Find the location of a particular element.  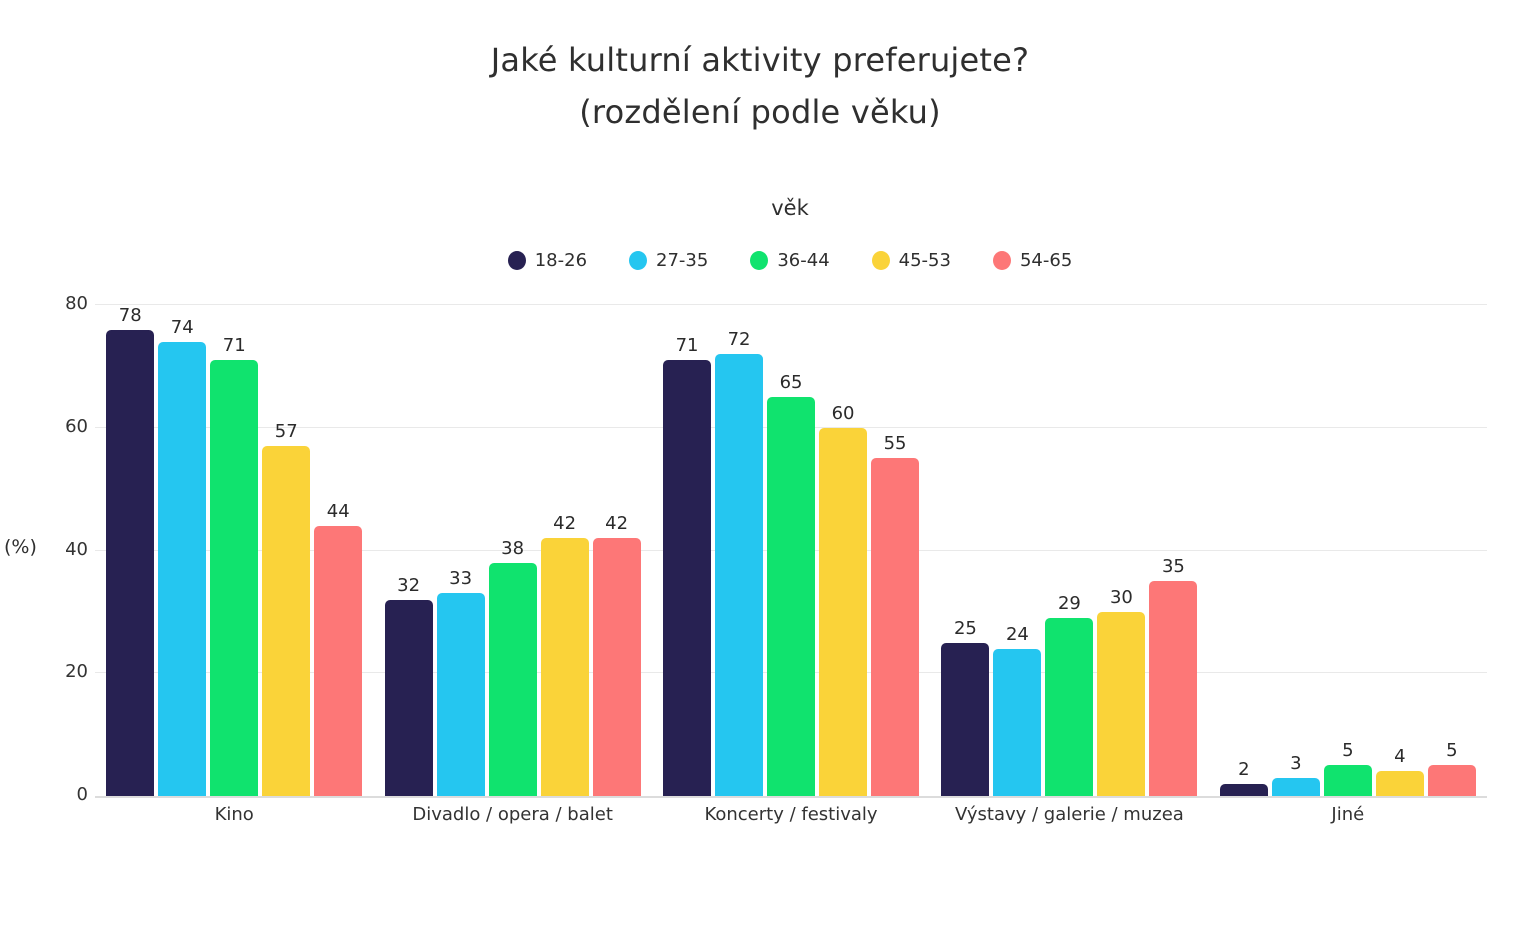

bar-value-label: 3 is located at coordinates (1296, 763).